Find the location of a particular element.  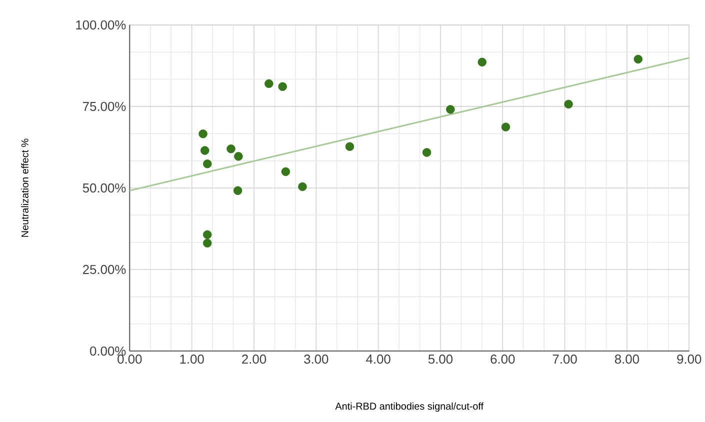

x-tick-label: 8.00 is located at coordinates (627, 359).